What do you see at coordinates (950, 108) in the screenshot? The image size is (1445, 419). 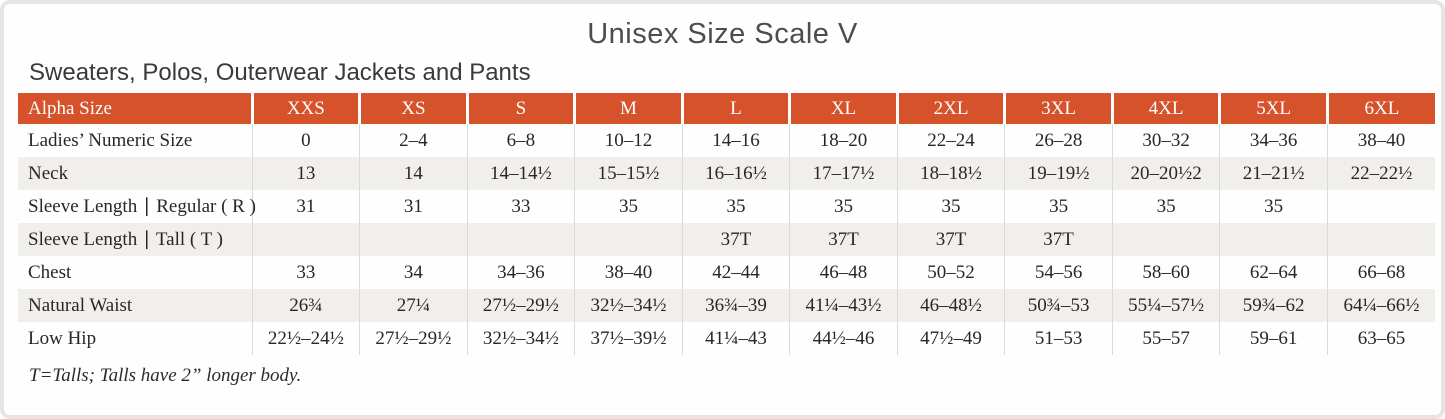 I see `header-cell-2xl: 2XL` at bounding box center [950, 108].